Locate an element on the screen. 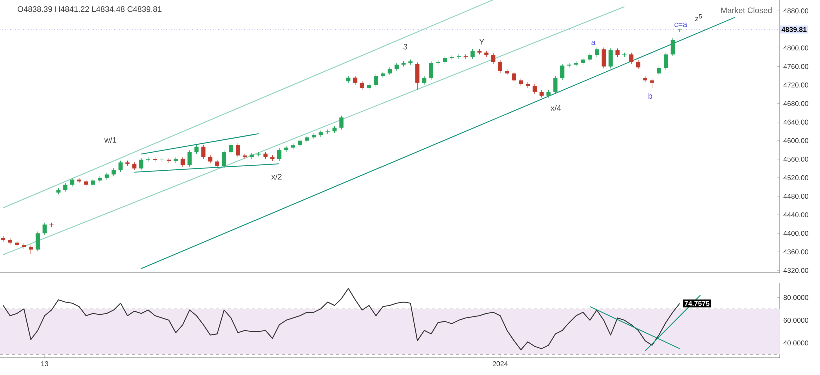  annotation: b is located at coordinates (650, 96).